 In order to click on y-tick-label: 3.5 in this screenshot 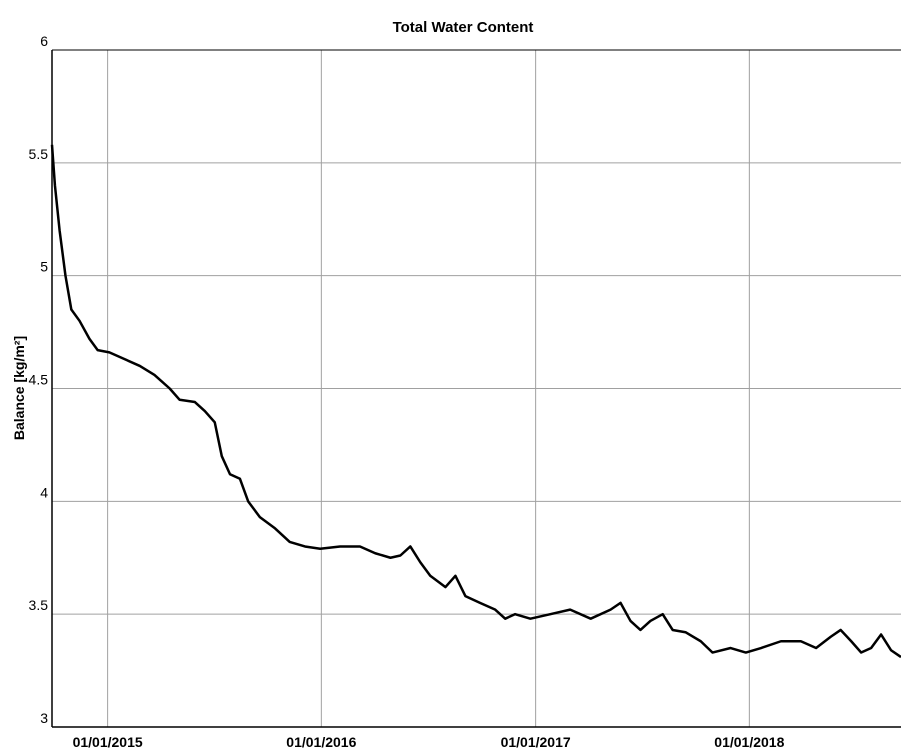, I will do `click(39, 605)`.